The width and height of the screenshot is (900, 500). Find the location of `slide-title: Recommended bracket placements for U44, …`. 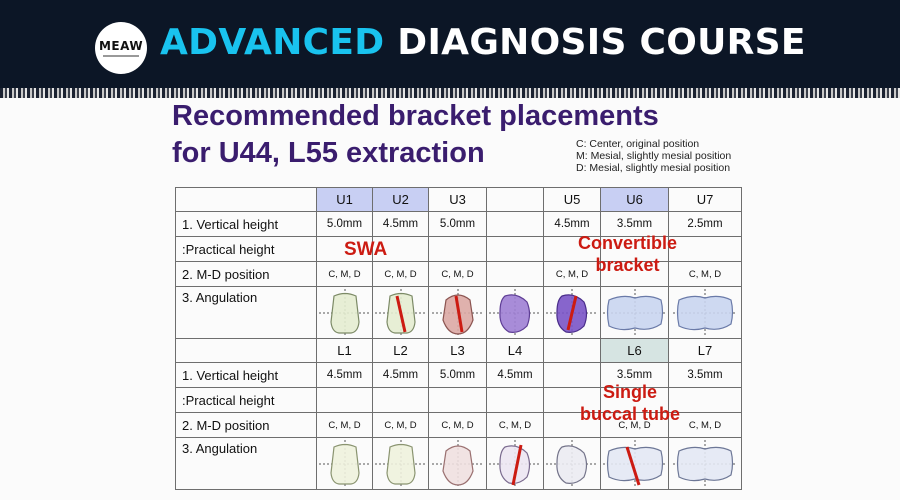

slide-title: Recommended bracket placements for U44, … is located at coordinates (415, 134).